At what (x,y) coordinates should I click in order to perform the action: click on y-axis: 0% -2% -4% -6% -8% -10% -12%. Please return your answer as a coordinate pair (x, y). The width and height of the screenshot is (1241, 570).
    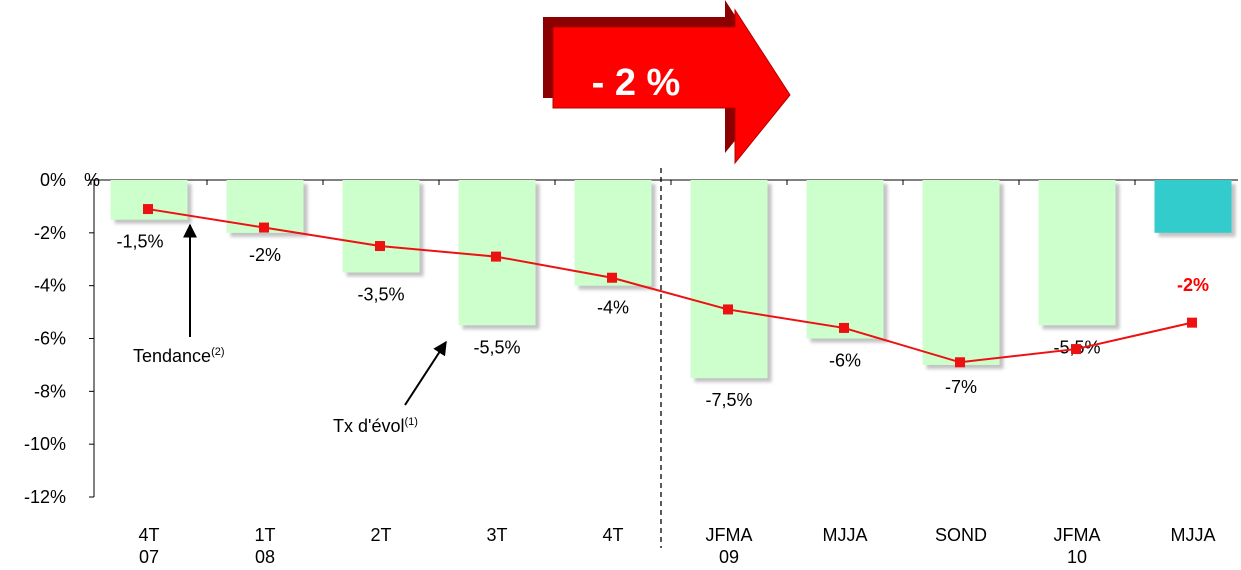
    Looking at the image, I should click on (59, 338).